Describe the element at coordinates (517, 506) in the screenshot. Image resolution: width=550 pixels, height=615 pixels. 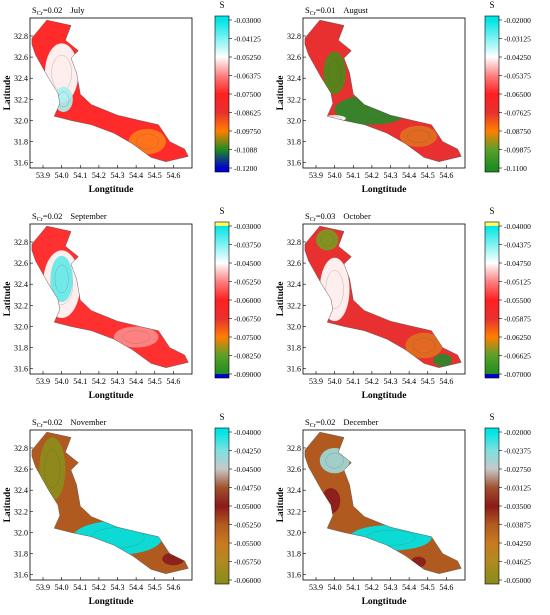
I see `colorbar-tick-label: -0.03500` at that location.